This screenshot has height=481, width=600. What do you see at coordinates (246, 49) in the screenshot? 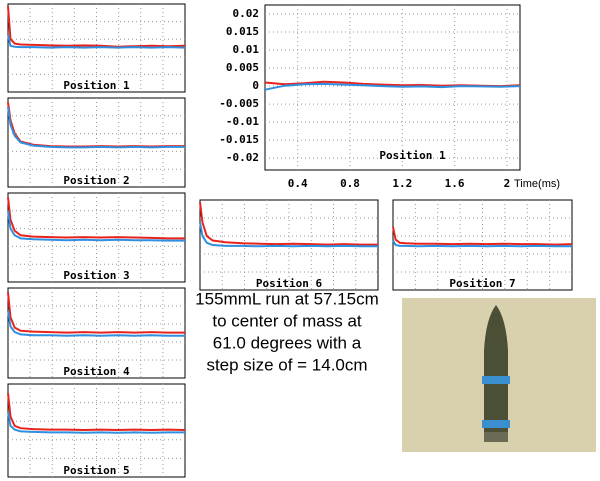
I see `y-tick-label: 0.01` at bounding box center [246, 49].